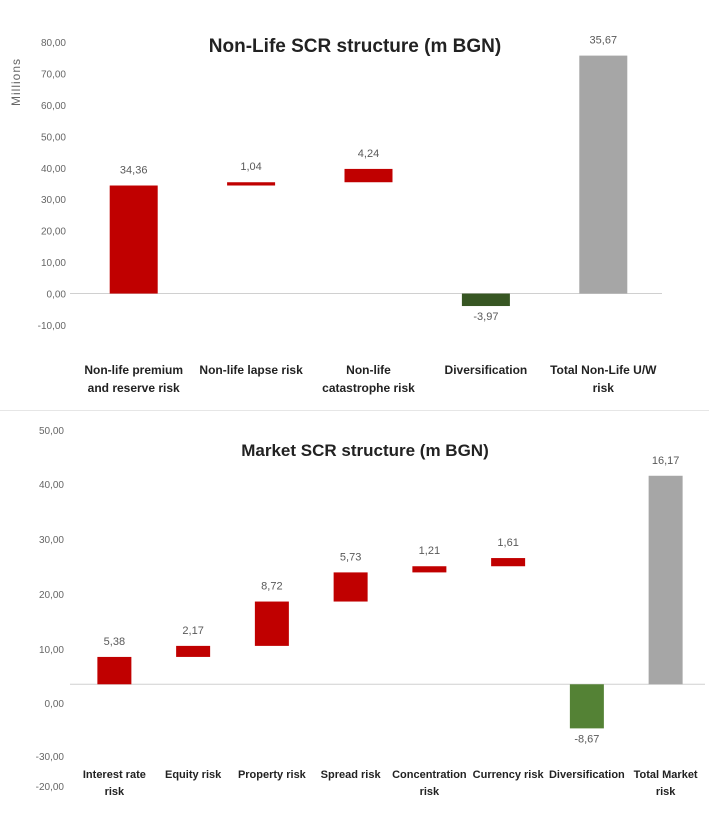 This screenshot has height=826, width=709. Describe the element at coordinates (134, 171) in the screenshot. I see `data-label: 34,36` at that location.